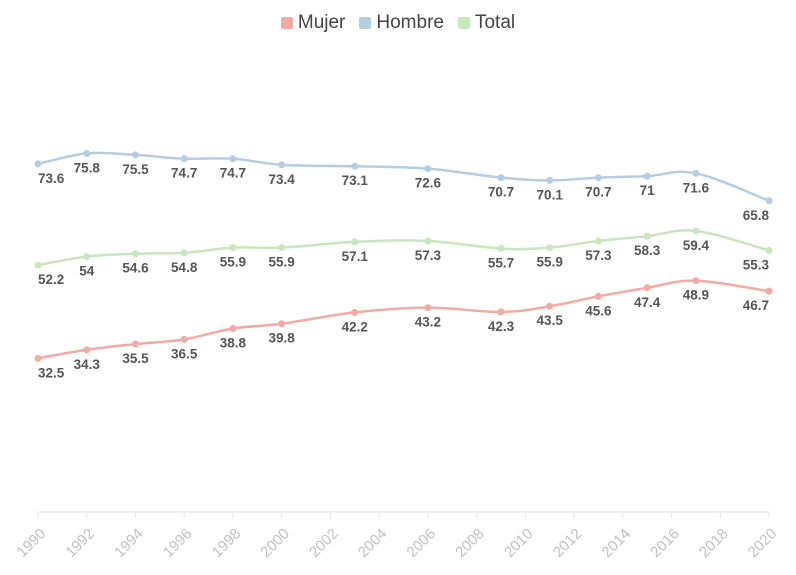 The height and width of the screenshot is (575, 796). What do you see at coordinates (87, 364) in the screenshot?
I see `data-label-mujer: 34.3` at bounding box center [87, 364].